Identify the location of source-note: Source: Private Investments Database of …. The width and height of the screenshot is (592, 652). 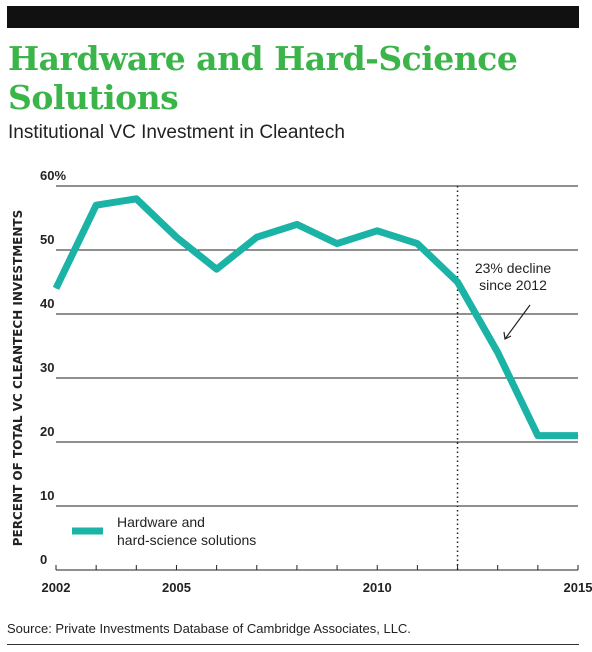
(209, 628).